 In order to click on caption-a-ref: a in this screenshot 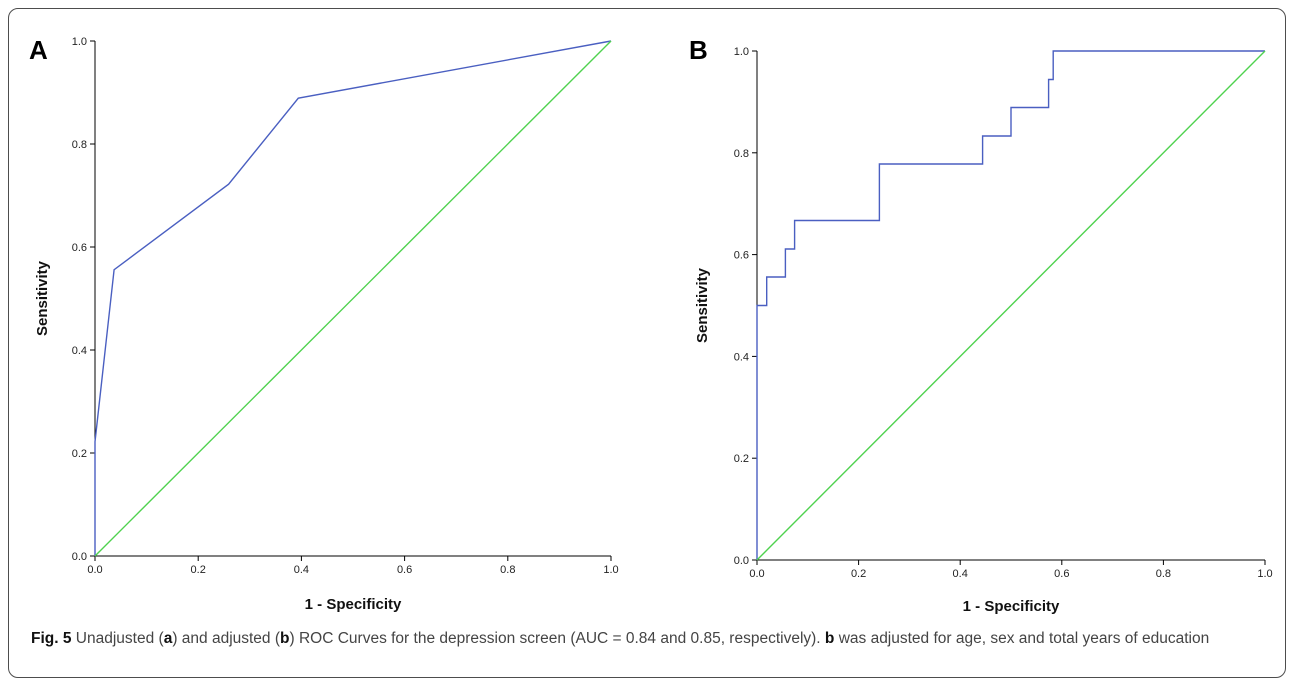, I will do `click(168, 638)`.